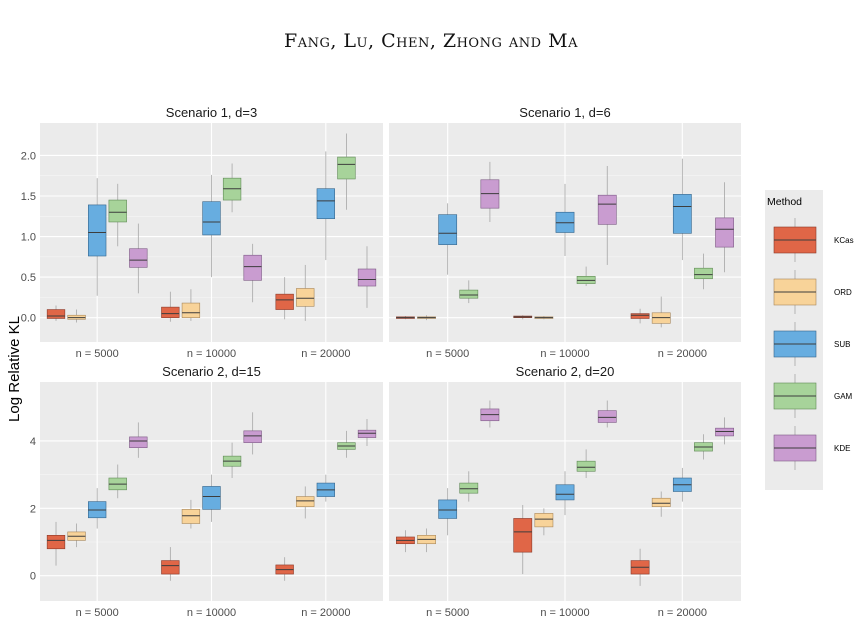 Image resolution: width=862 pixels, height=621 pixels. What do you see at coordinates (33, 509) in the screenshot?
I see `y-tick-label: 2` at bounding box center [33, 509].